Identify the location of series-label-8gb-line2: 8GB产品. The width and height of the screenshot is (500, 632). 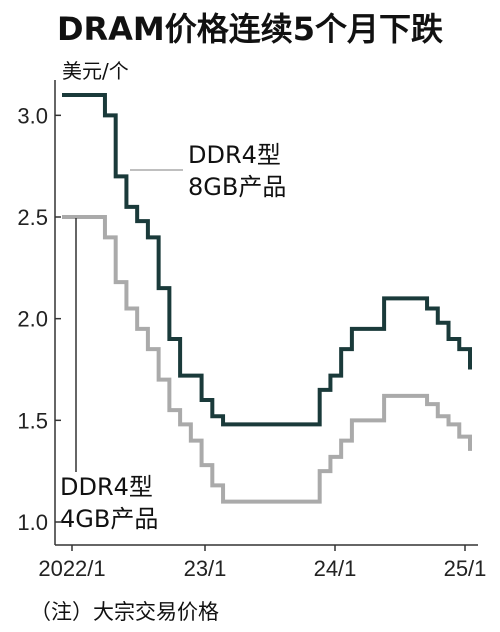
(237, 187).